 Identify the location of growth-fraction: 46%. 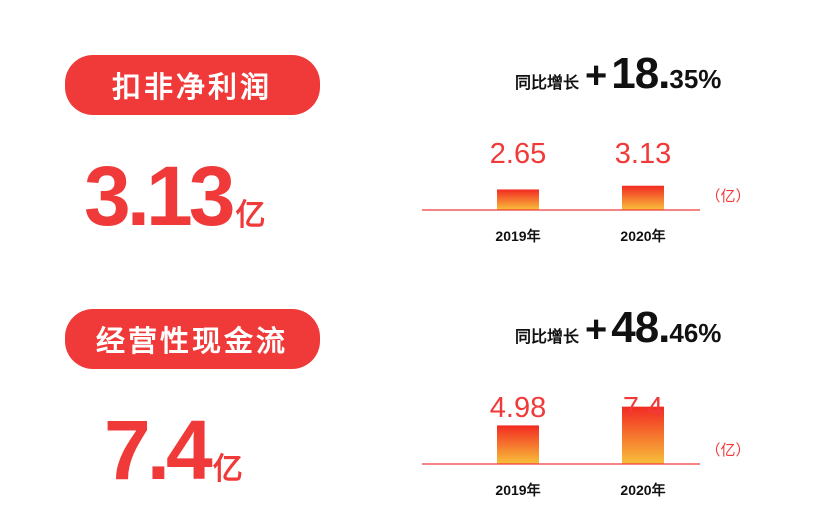
(695, 333).